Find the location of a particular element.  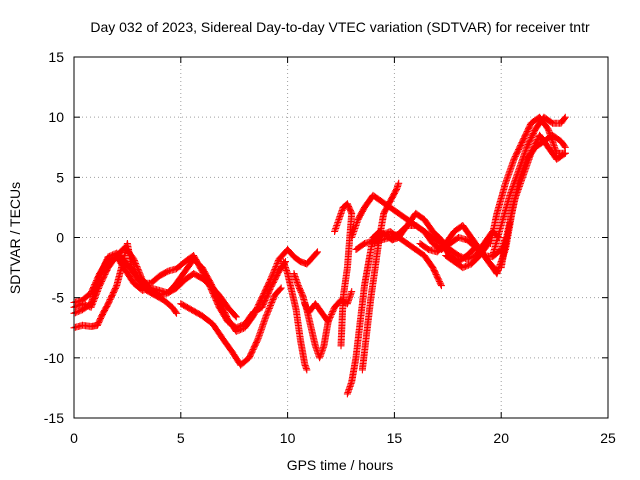

x-tick-label: 0 is located at coordinates (74, 438).